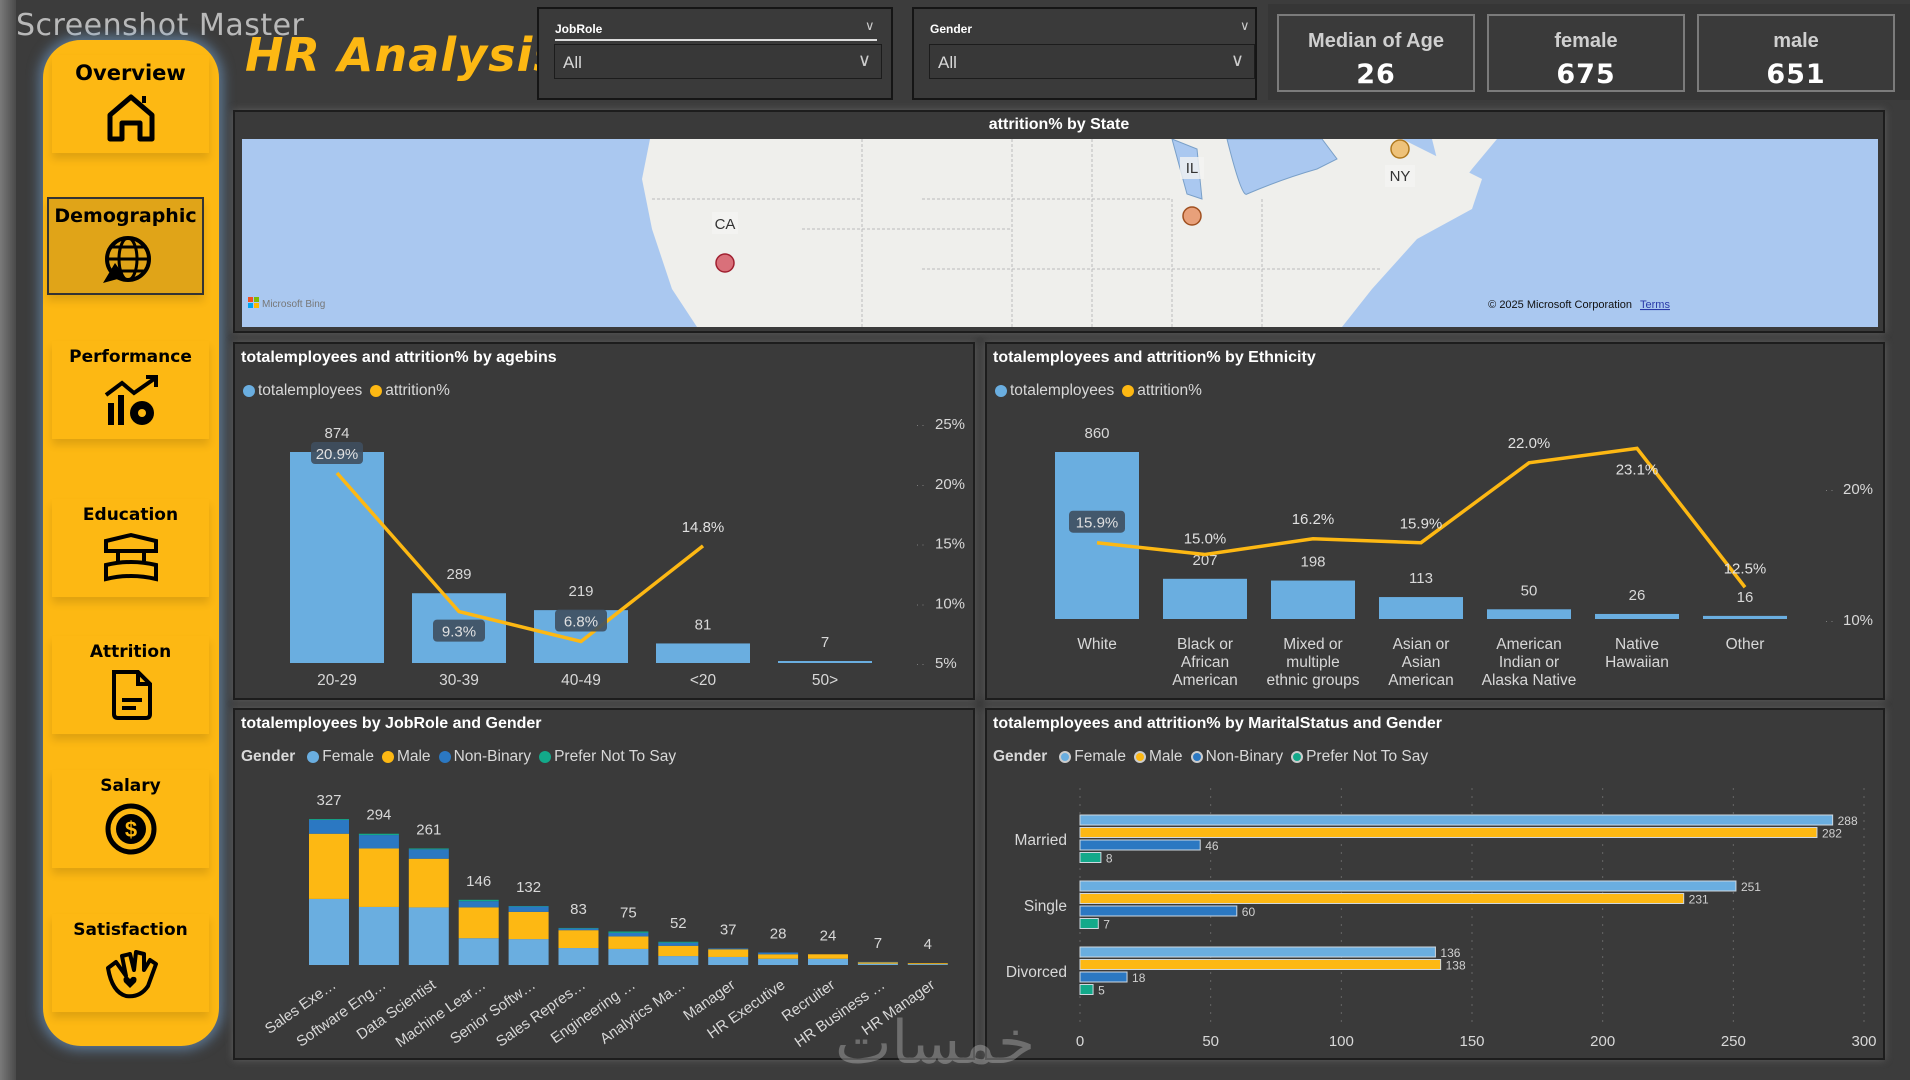  I want to click on jobrole-dropdown: All ∨, so click(718, 61).